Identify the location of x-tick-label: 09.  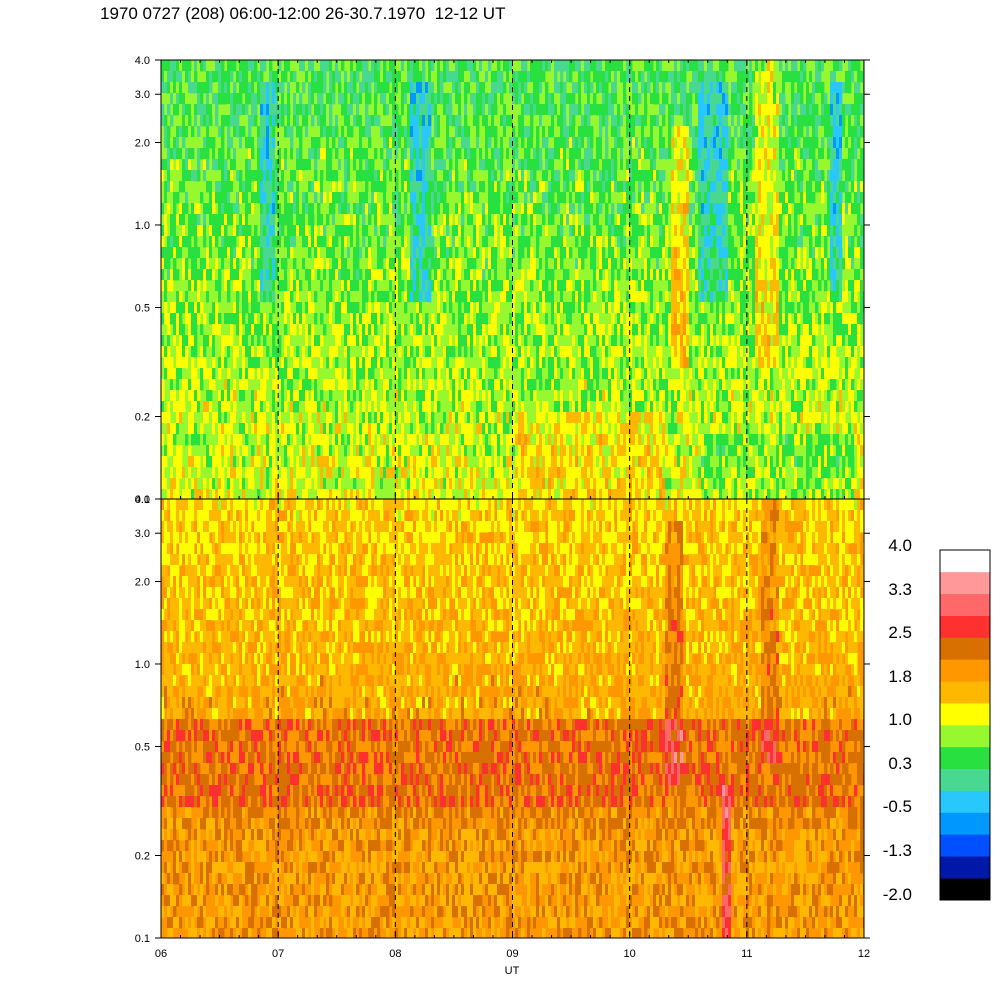
(512, 954).